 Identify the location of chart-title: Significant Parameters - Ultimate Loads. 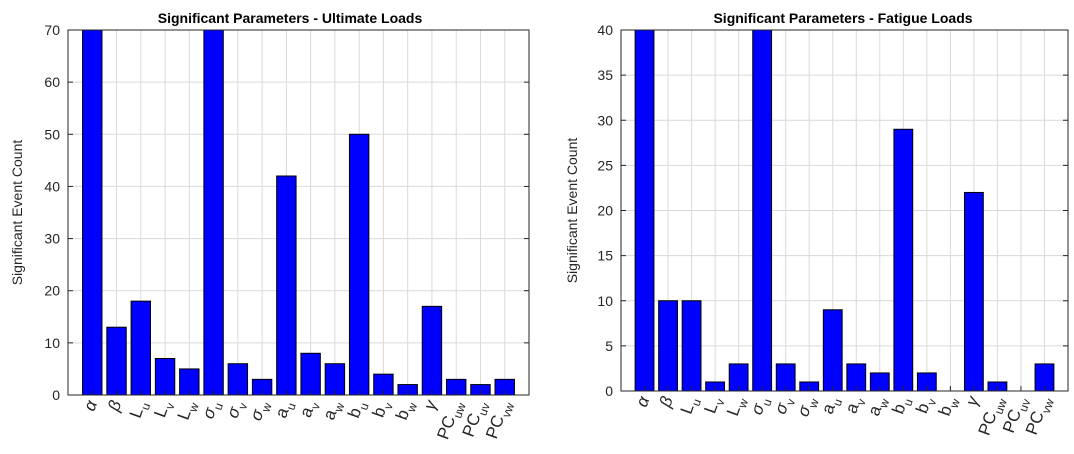
(290, 18).